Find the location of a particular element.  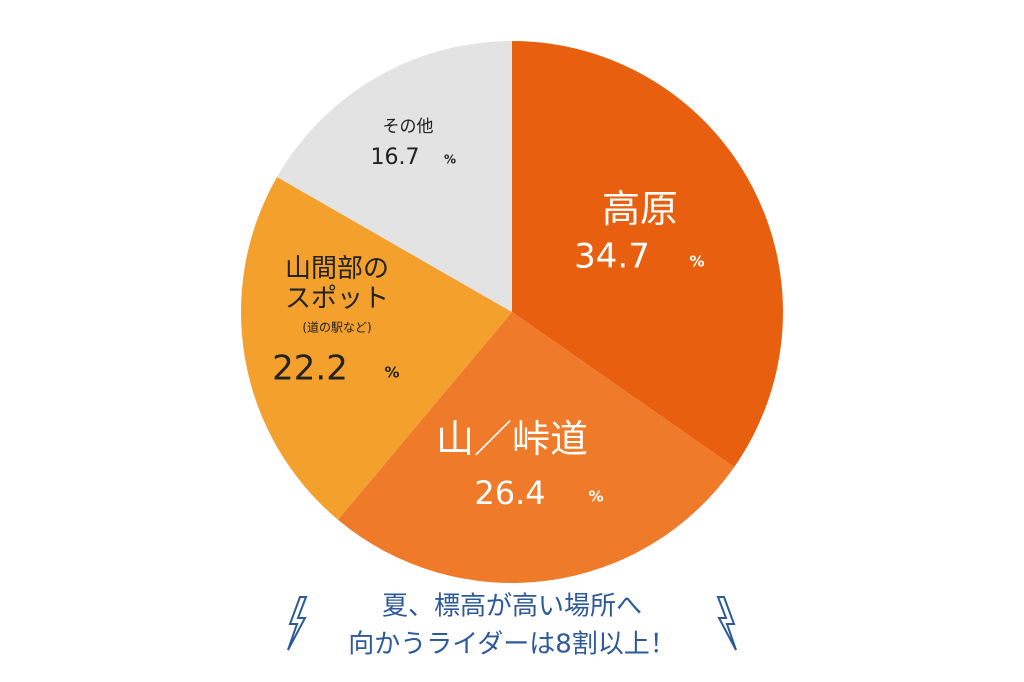

value-label: 16.7 is located at coordinates (395, 157).